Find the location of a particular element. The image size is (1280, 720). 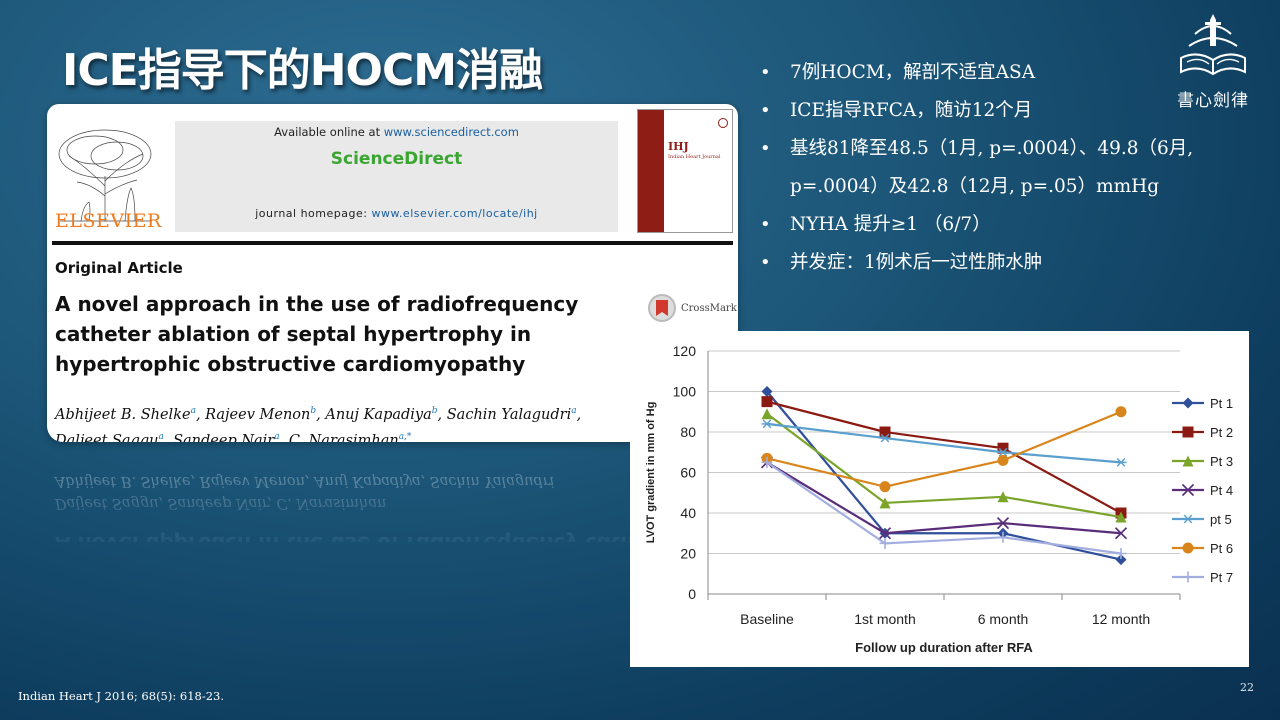

publisher-name: ELSEVIER is located at coordinates (108, 221).